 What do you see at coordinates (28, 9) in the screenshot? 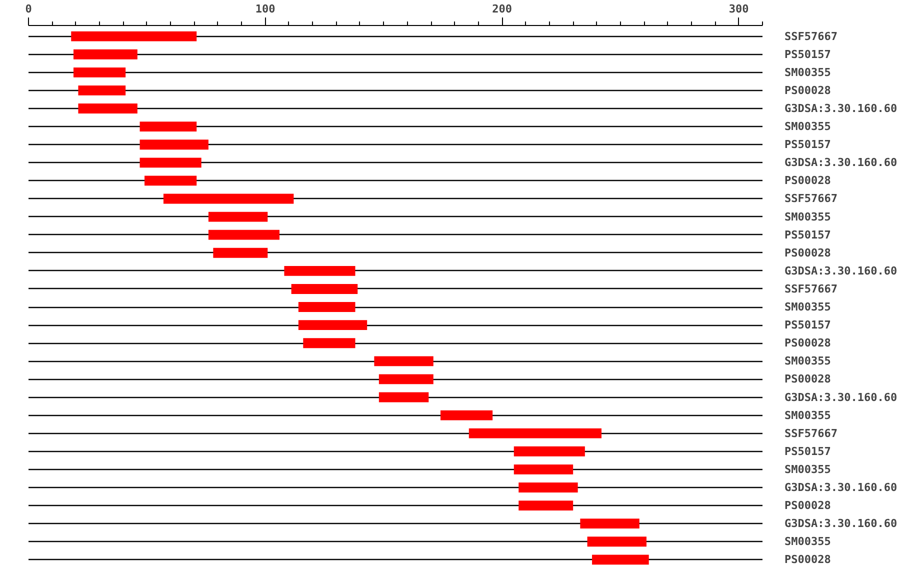
I see `x-tick-label: 0` at bounding box center [28, 9].